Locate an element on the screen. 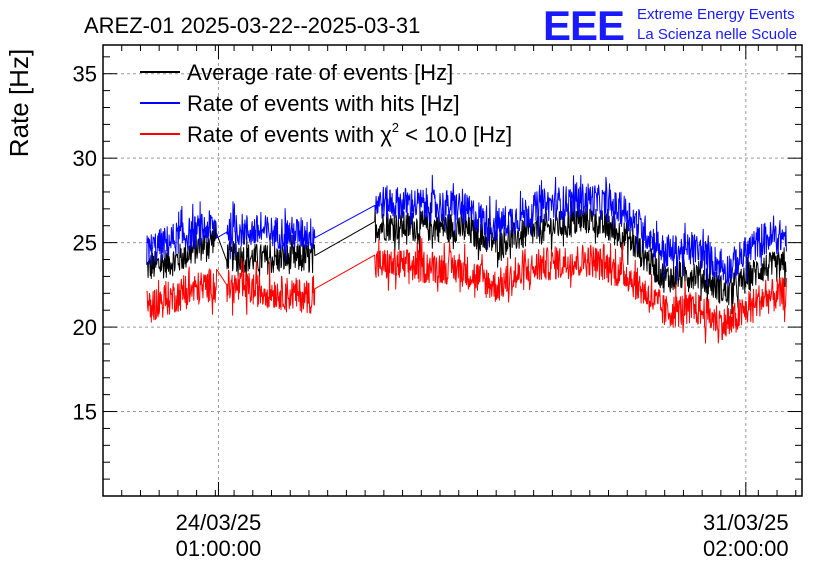 The image size is (836, 572). legend-label-average: Average rate of events [Hz] is located at coordinates (320, 72).